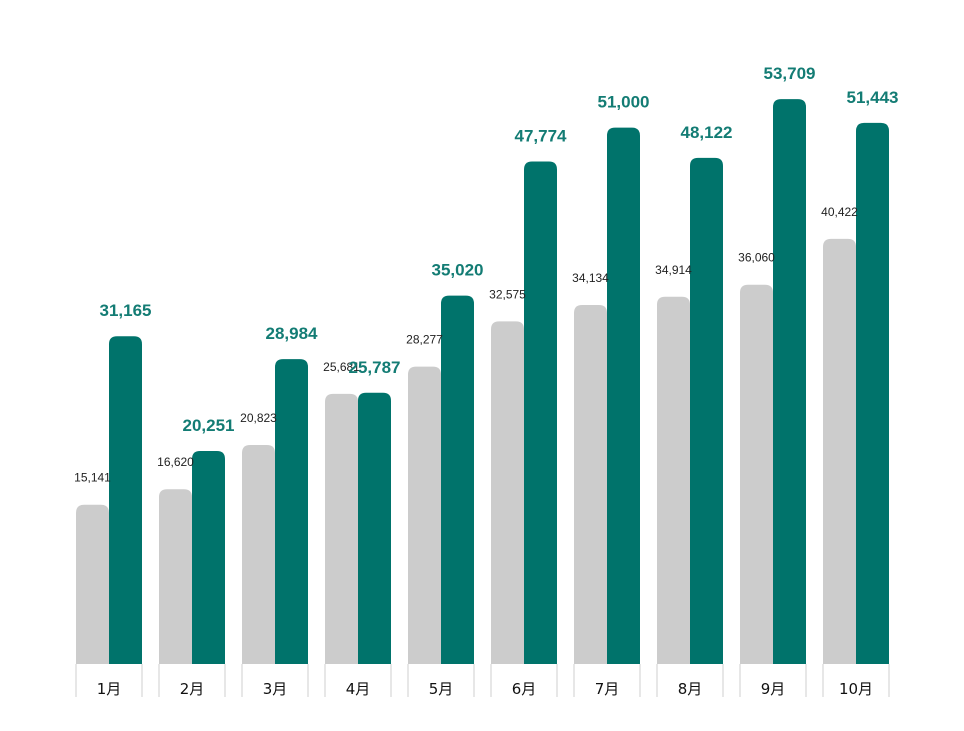  I want to click on x-tick-label-3: 3月, so click(275, 689).